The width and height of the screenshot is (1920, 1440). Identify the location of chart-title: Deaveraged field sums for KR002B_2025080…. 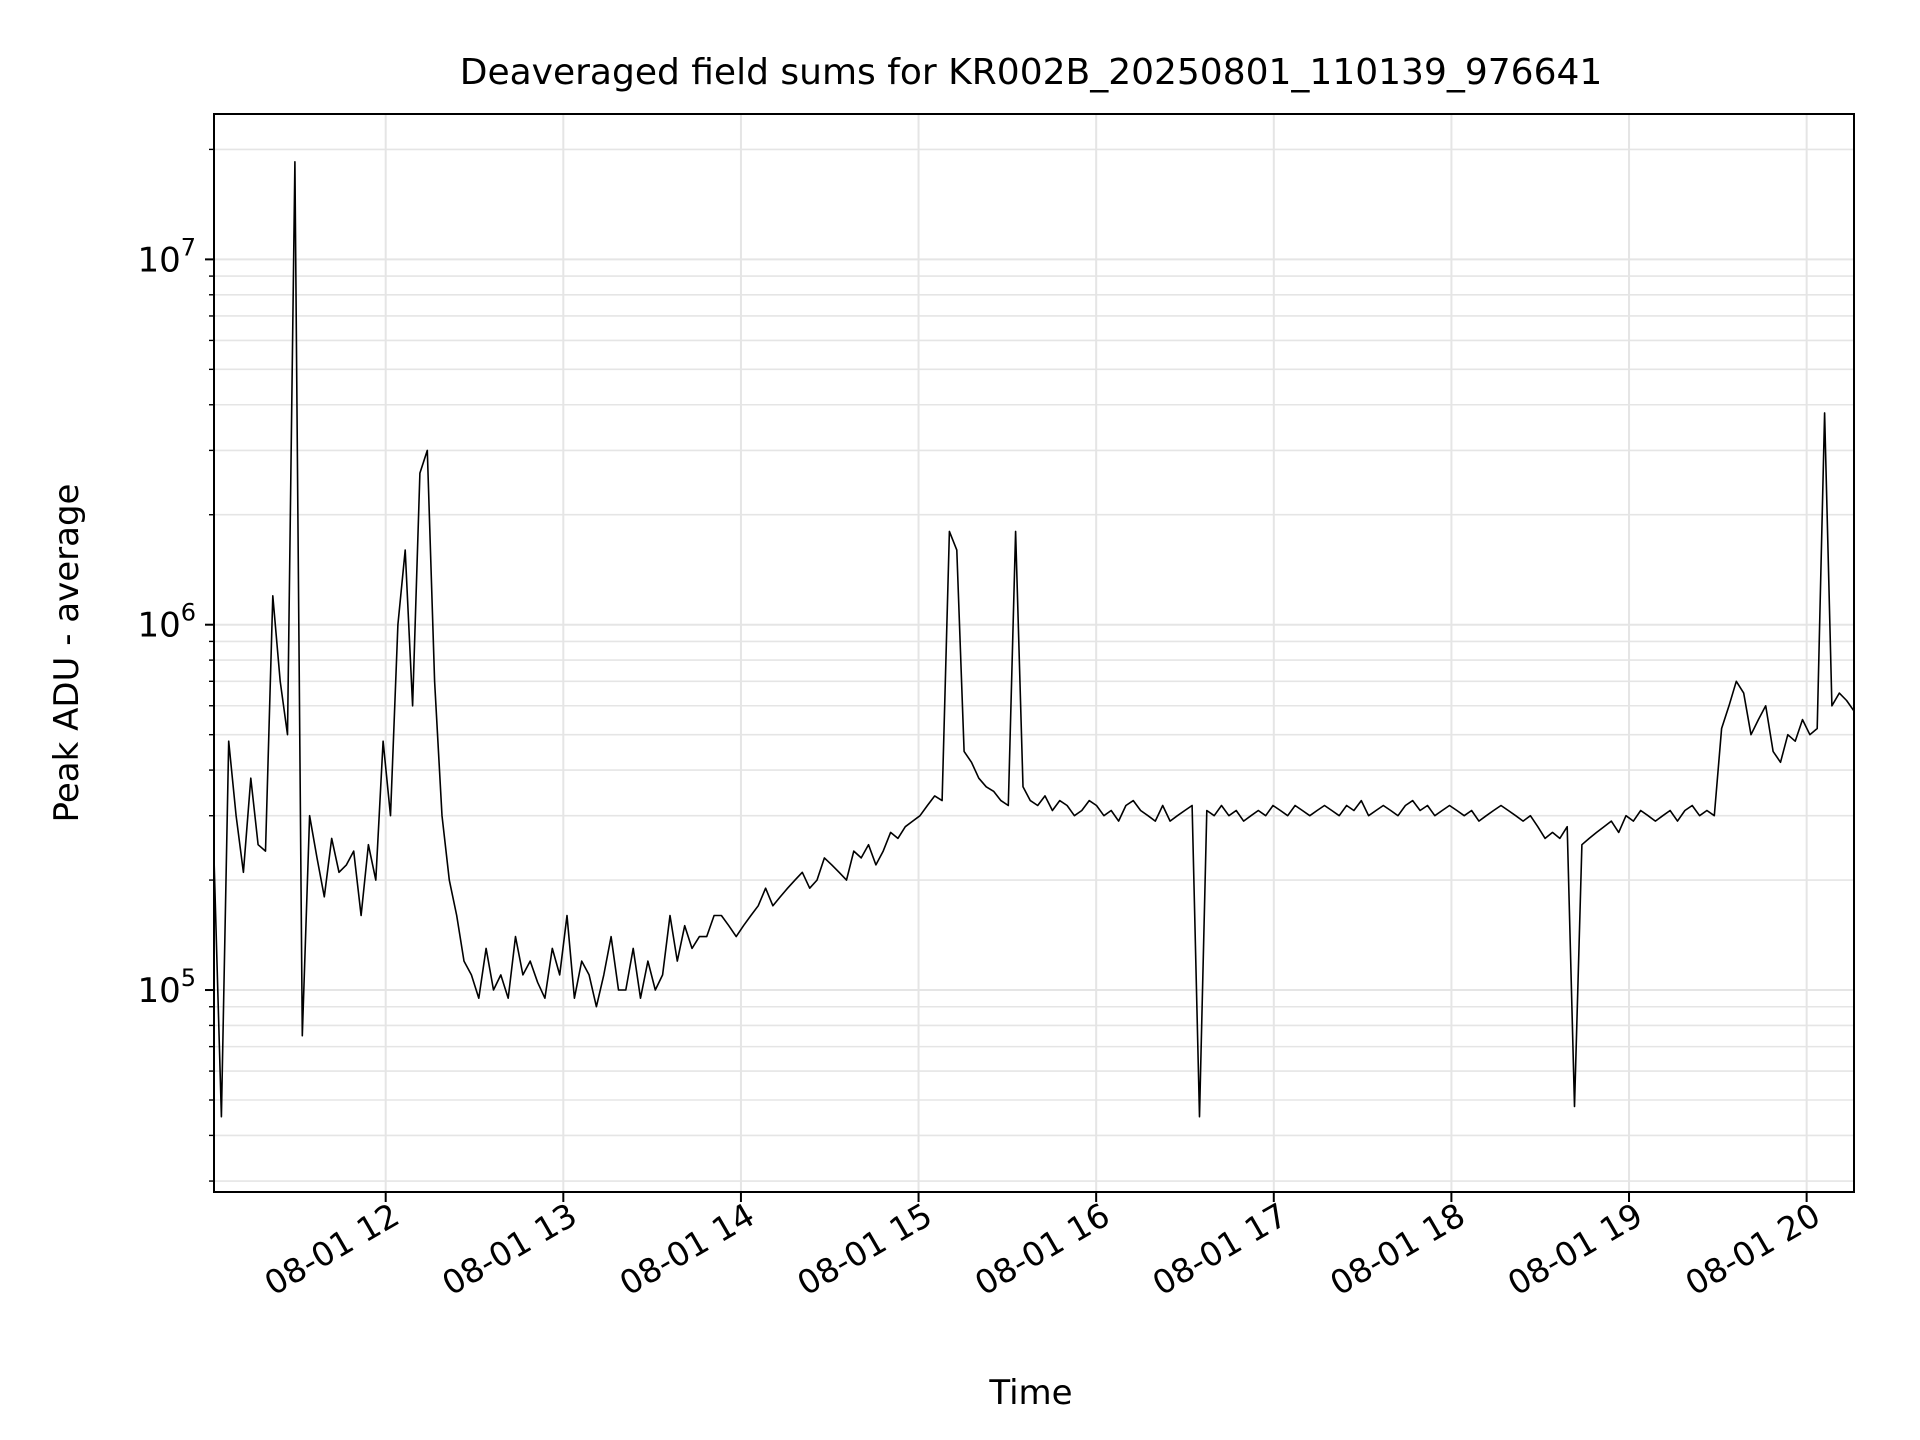
(1031, 72).